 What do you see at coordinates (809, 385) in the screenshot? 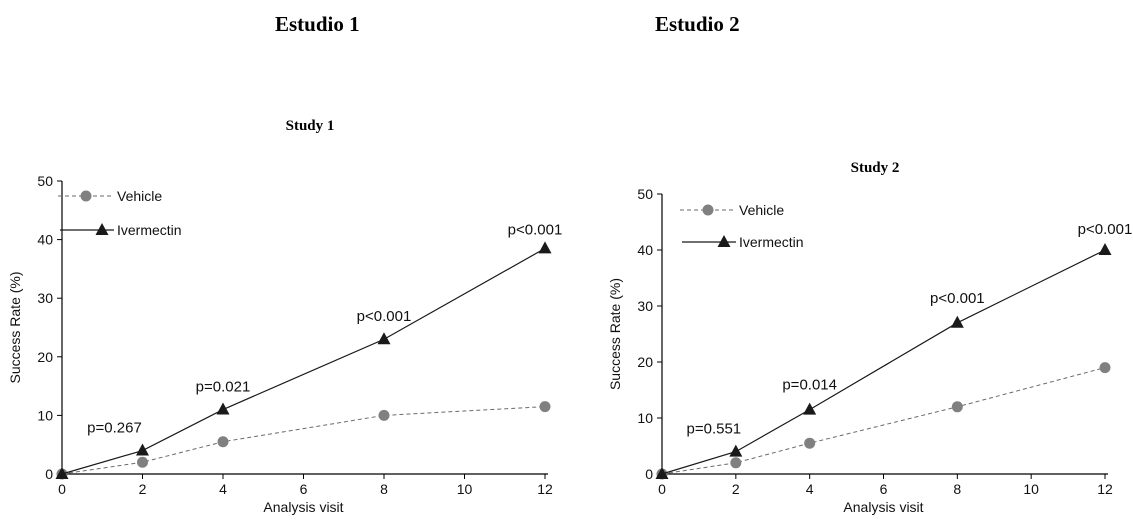
I see `p-value-label: p=0.014` at bounding box center [809, 385].